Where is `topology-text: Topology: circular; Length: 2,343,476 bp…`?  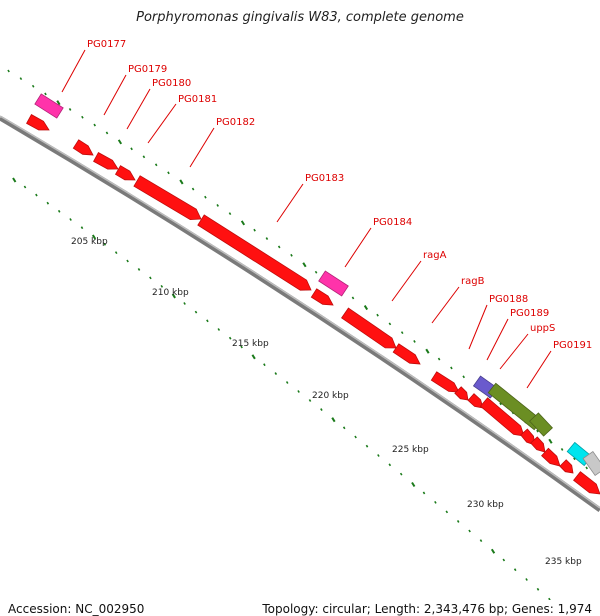
topology-text: Topology: circular; Length: 2,343,476 bp… is located at coordinates (427, 609).